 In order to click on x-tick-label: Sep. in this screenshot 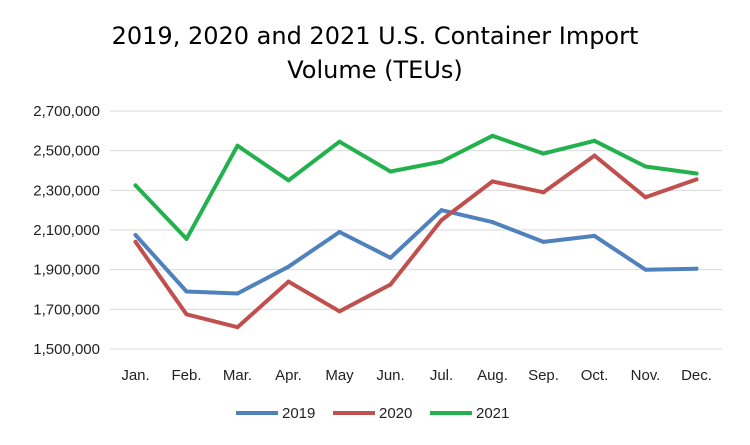, I will do `click(543, 375)`.